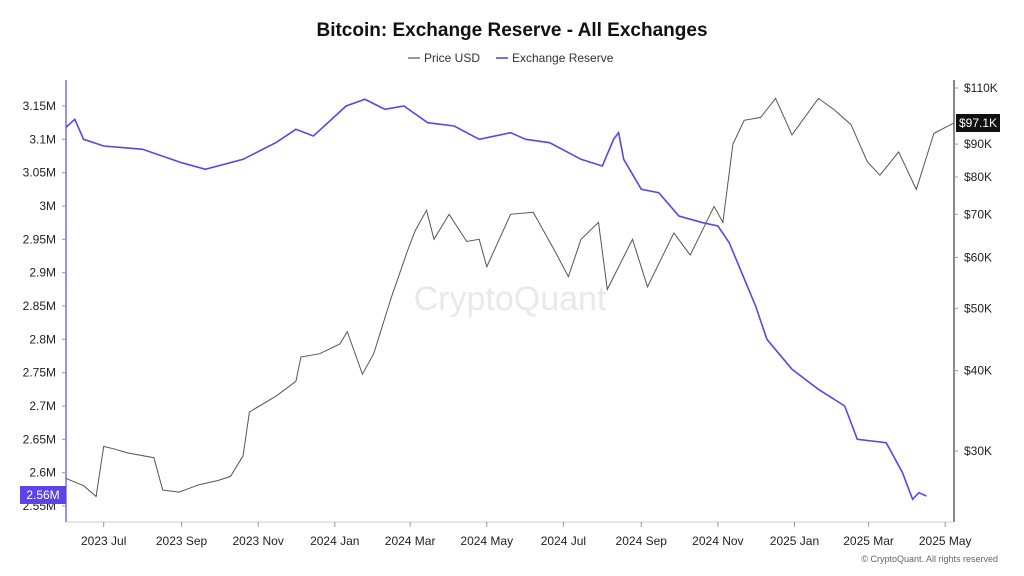 This screenshot has height=576, width=1024. What do you see at coordinates (978, 144) in the screenshot?
I see `right-tick-label: $90K` at bounding box center [978, 144].